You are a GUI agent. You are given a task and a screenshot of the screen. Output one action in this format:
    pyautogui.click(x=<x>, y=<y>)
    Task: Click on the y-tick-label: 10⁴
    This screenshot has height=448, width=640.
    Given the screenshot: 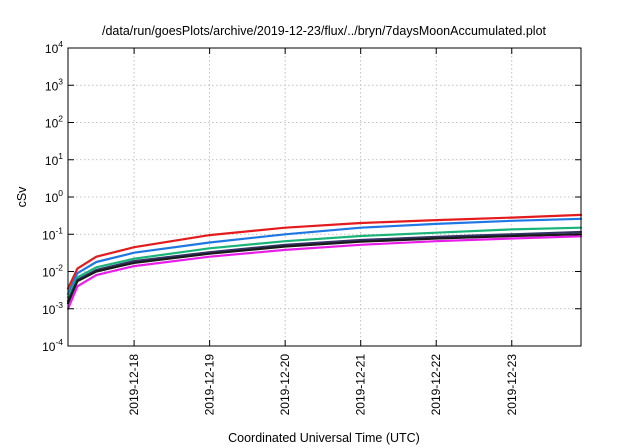 What is the action you would take?
    pyautogui.click(x=54, y=47)
    